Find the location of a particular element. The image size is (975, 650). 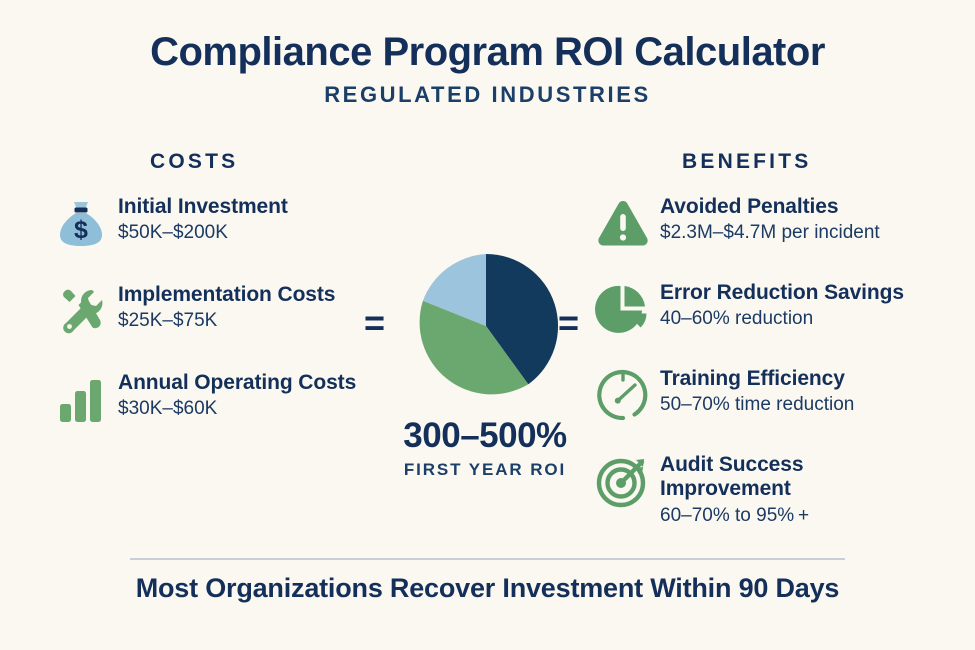

benefits-heading: BENEFITS is located at coordinates (747, 161).